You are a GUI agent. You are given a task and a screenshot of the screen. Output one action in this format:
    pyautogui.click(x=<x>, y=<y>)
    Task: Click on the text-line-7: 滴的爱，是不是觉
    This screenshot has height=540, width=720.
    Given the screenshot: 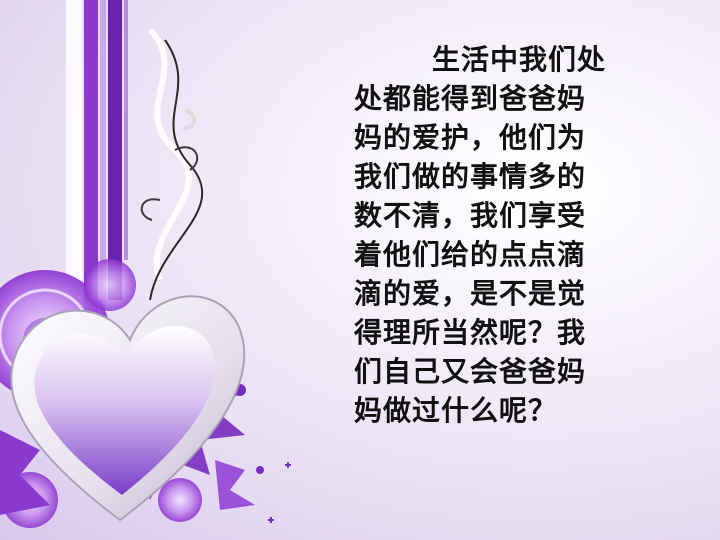 What is the action you would take?
    pyautogui.click(x=470, y=293)
    